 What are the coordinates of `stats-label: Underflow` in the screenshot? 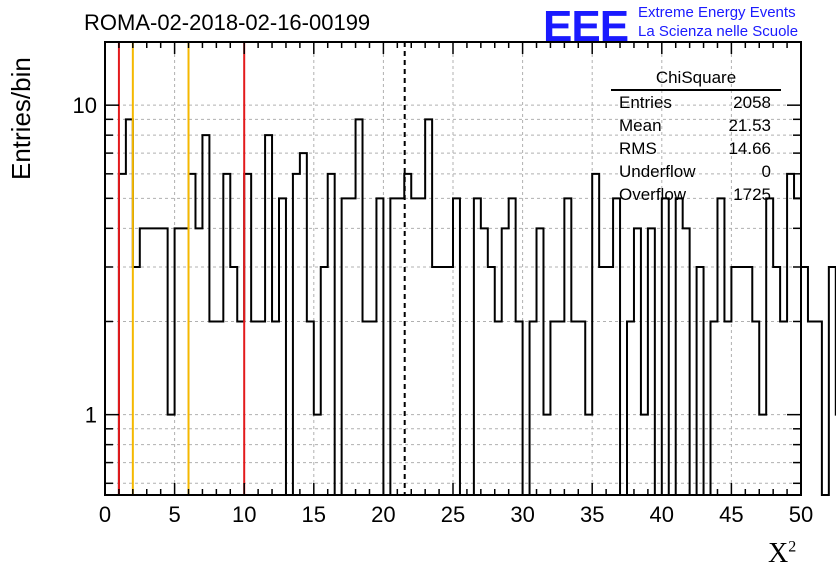 It's located at (657, 171).